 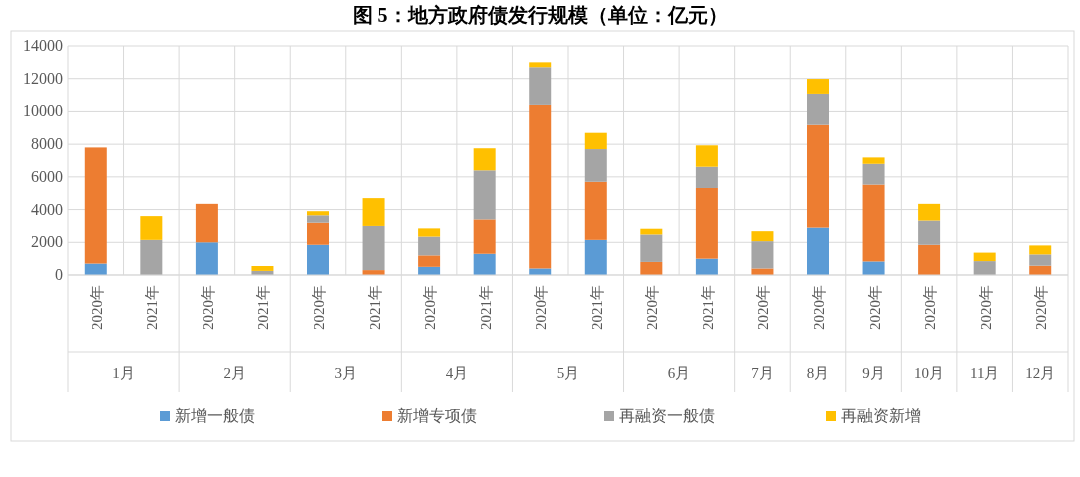 I want to click on y-tick-label: 8000, so click(x=47, y=144).